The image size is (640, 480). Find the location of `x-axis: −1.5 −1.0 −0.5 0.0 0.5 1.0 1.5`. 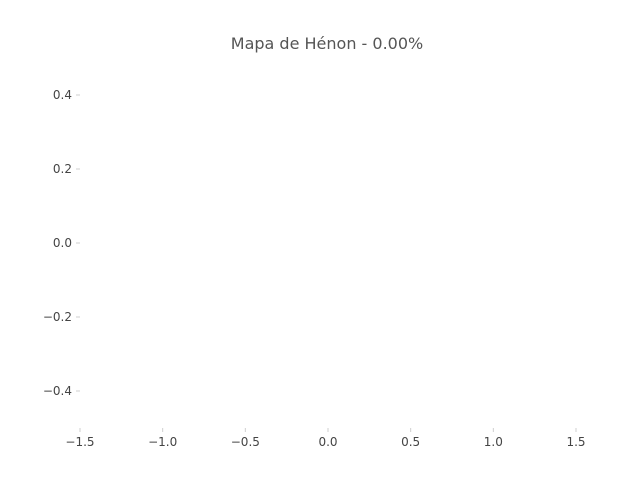

x-axis: −1.5 −1.0 −0.5 0.0 0.5 1.0 1.5 is located at coordinates (325, 438).